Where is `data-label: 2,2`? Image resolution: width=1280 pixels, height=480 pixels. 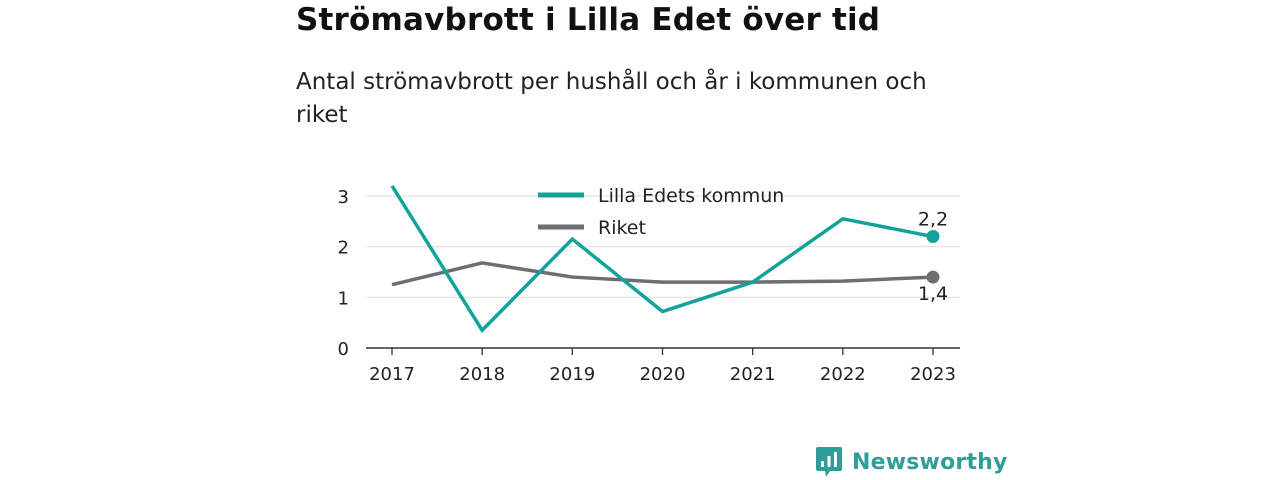 data-label: 2,2 is located at coordinates (933, 220).